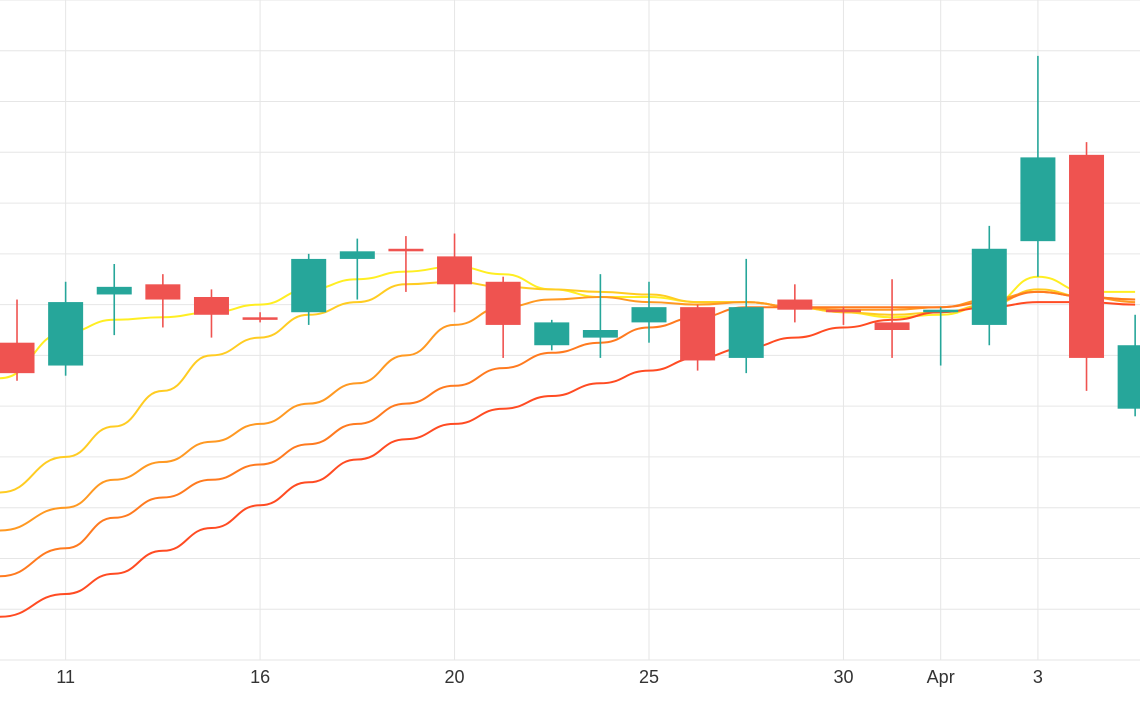 The width and height of the screenshot is (1140, 710). What do you see at coordinates (941, 677) in the screenshot?
I see `x-tick-label: Apr` at bounding box center [941, 677].